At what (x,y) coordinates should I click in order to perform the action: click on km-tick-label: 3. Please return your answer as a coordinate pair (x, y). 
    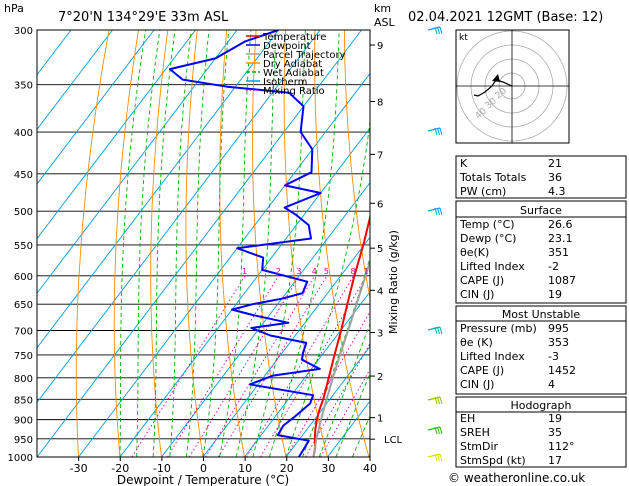
    Looking at the image, I should click on (380, 334).